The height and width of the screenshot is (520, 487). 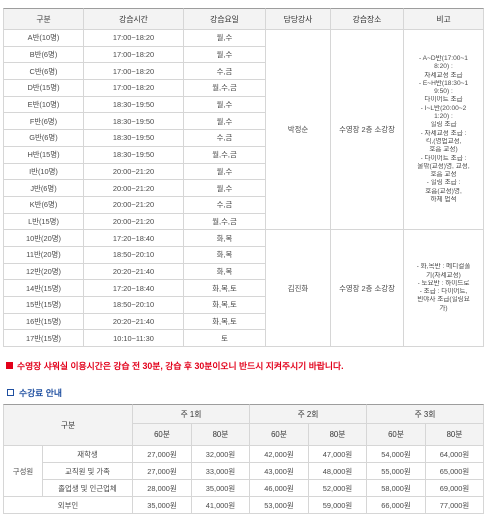 What do you see at coordinates (43, 172) in the screenshot?
I see `class-name-cell: I반(10명)` at bounding box center [43, 172].